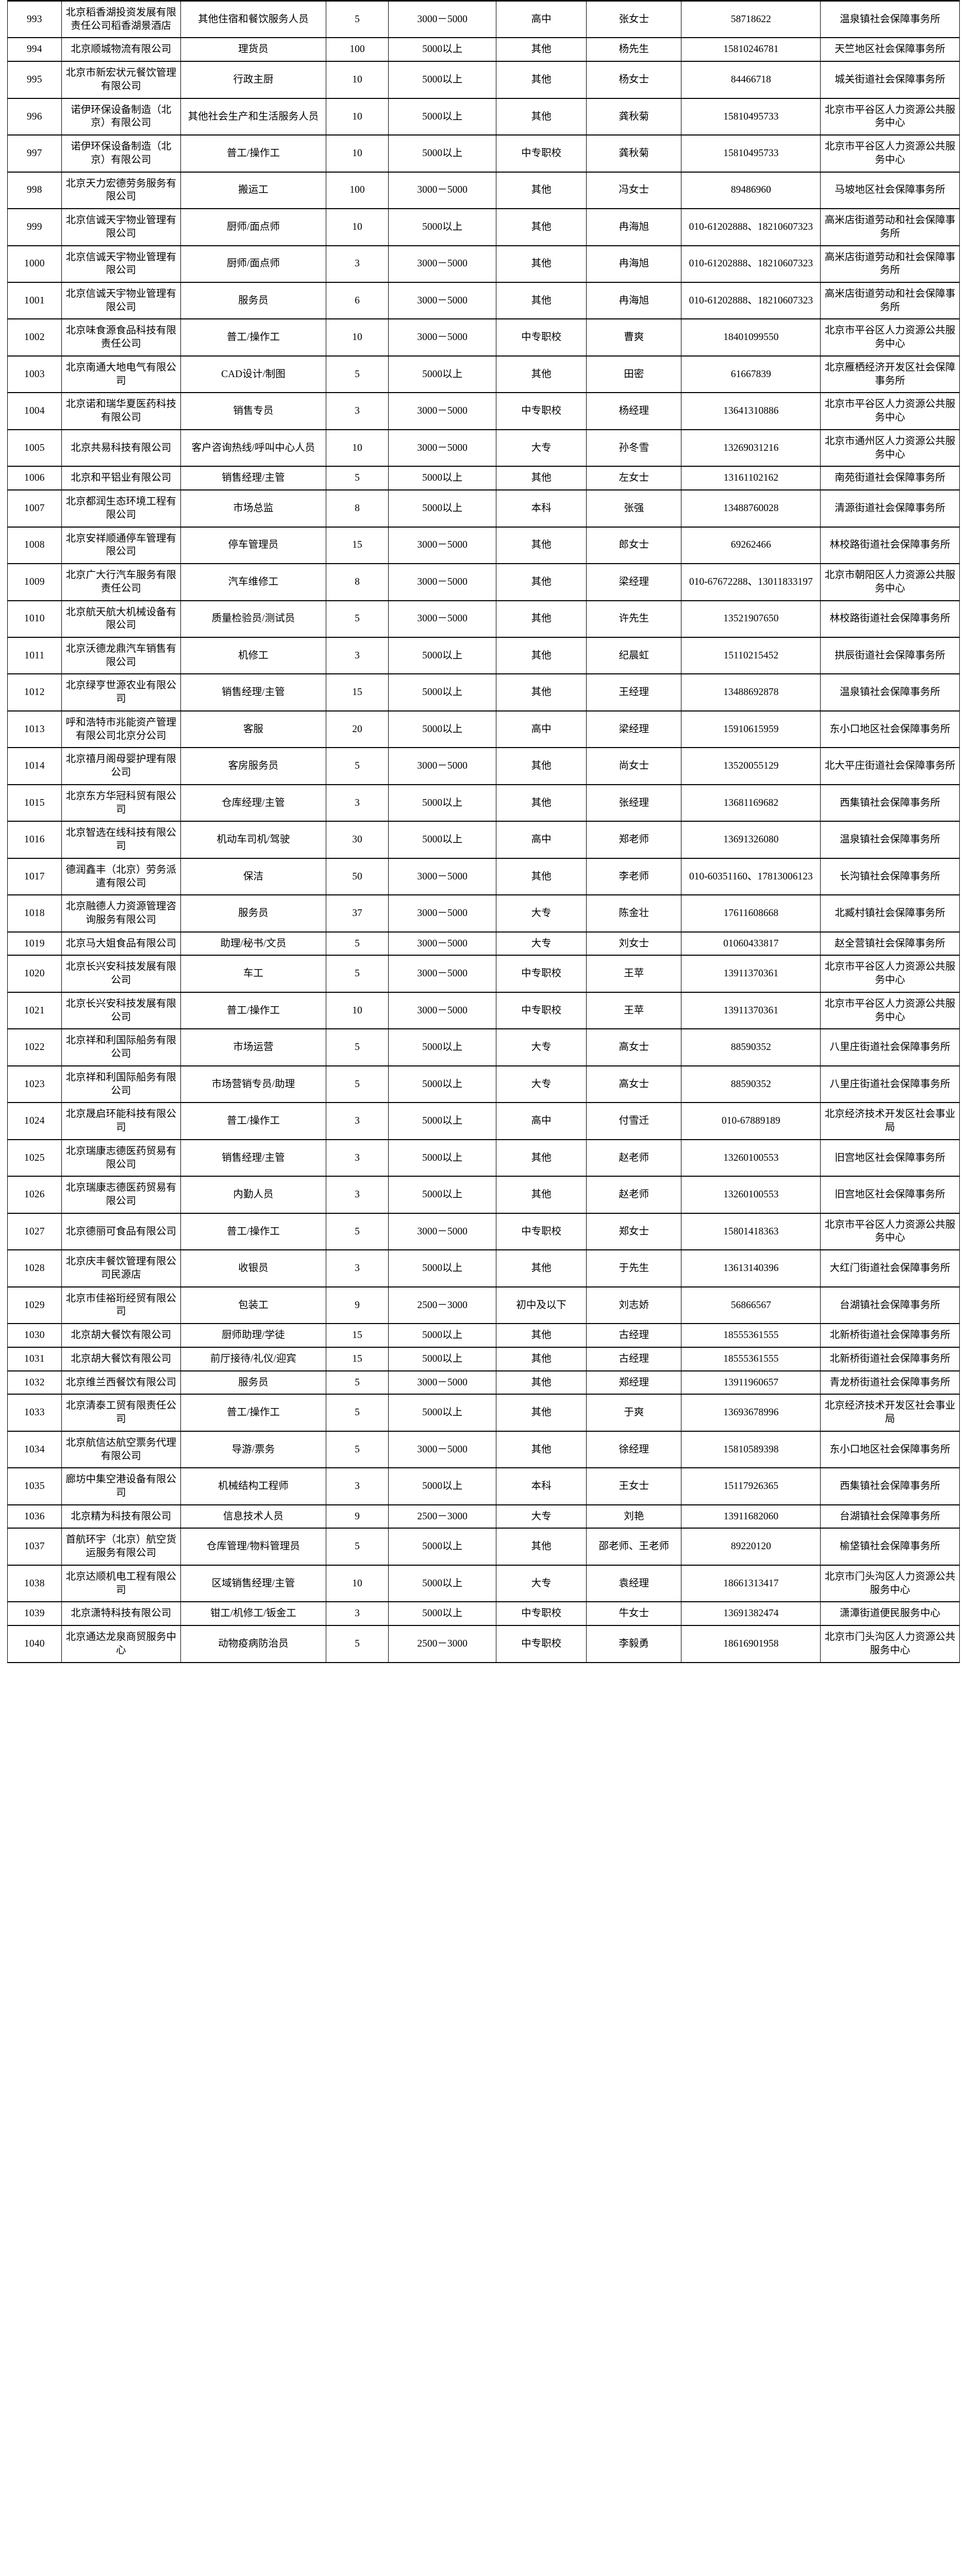  I want to click on row-position-name: 厨师助理/学徒, so click(253, 1335).